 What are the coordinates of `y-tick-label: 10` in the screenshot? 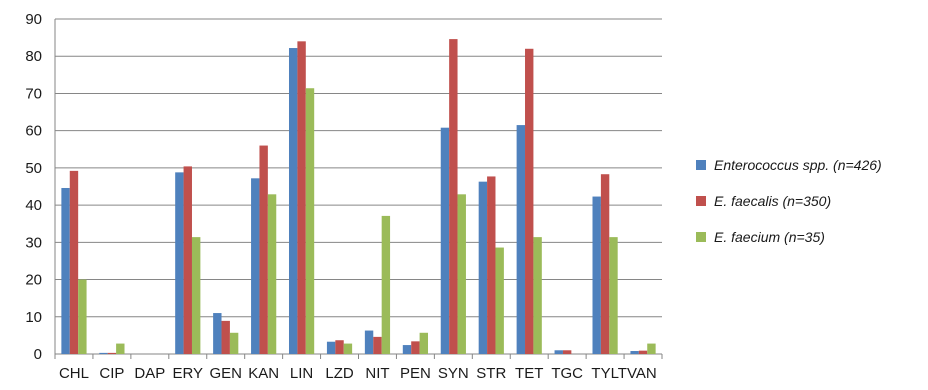 It's located at (33, 317).